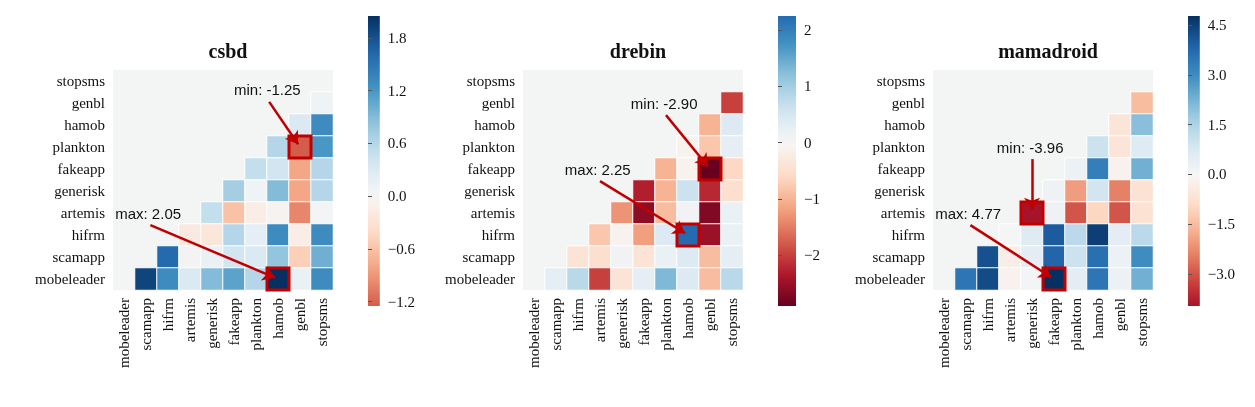 This screenshot has height=407, width=1255. I want to click on annotation: min: -2.90, so click(664, 103).